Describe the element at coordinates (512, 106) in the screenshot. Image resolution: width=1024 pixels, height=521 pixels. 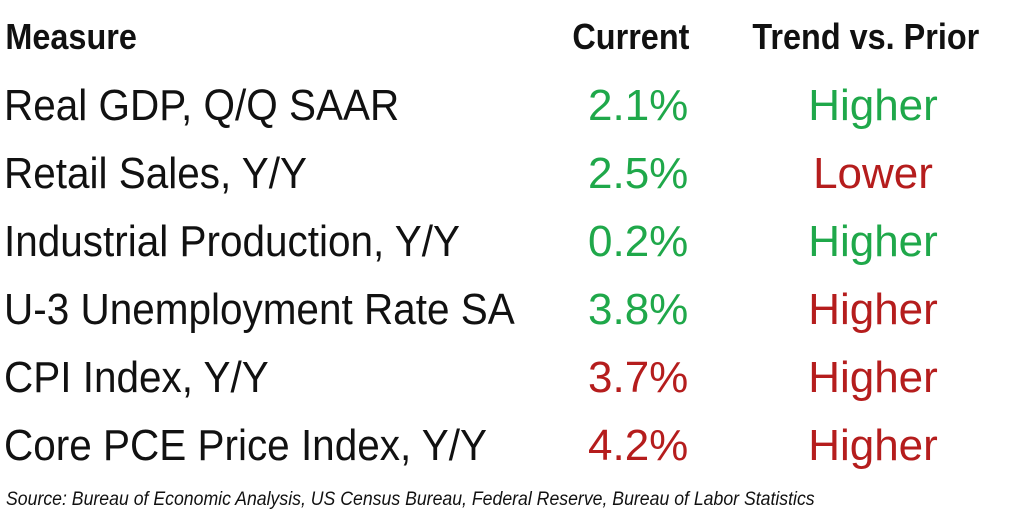
I see `table-row: Real GDP, Q/Q SAAR 2.1% Higher` at that location.